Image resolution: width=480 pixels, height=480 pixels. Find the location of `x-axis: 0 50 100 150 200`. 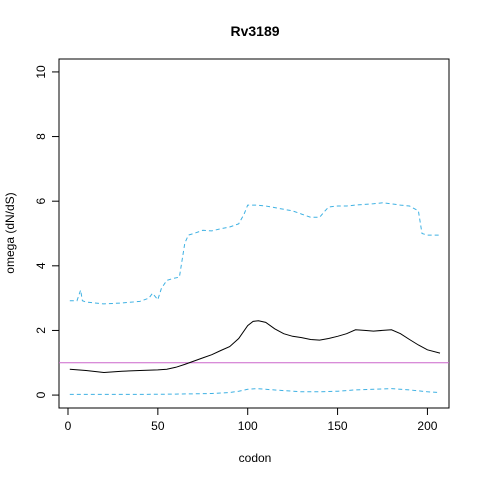

x-axis: 0 50 100 150 200 is located at coordinates (251, 420).